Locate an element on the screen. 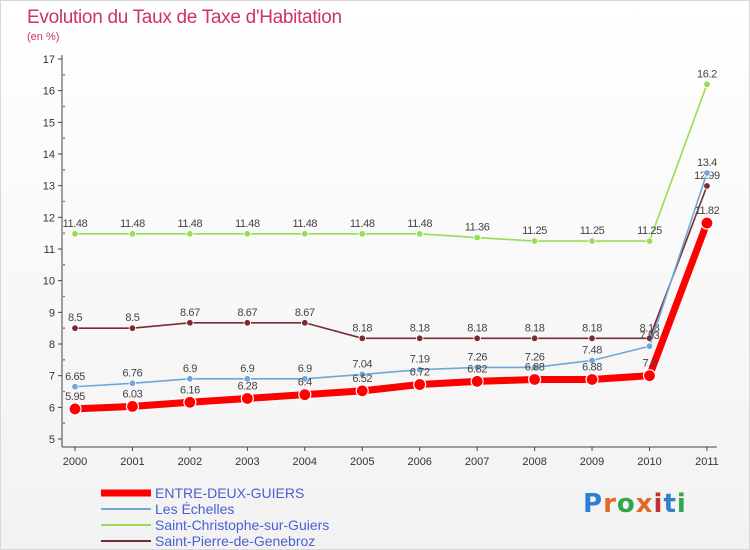 This screenshot has height=550, width=750. data-label: 8.67 is located at coordinates (305, 313).